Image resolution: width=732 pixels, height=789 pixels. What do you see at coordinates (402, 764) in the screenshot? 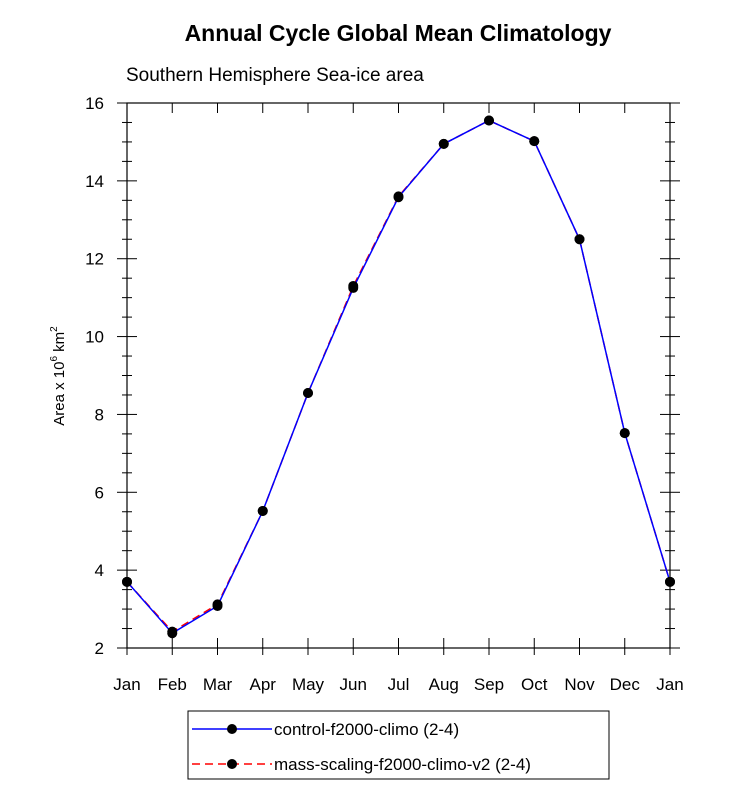
I see `legend-label-mass-scaling: mass-scaling-f2000-climo-v2 (2-4)` at bounding box center [402, 764].